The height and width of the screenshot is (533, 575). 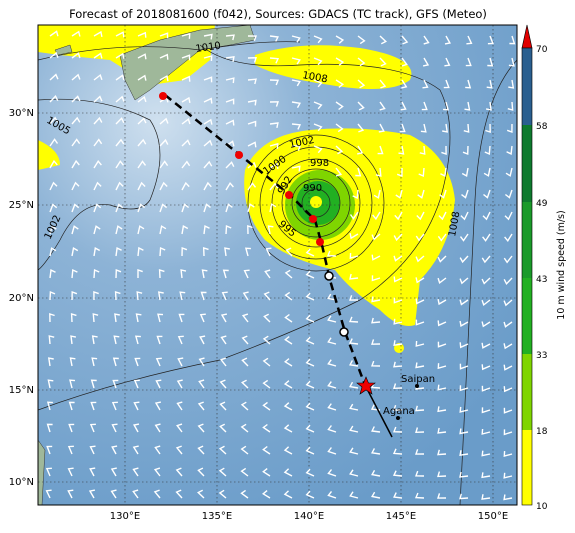 I want to click on lat-label: 30°N, so click(x=21, y=113).